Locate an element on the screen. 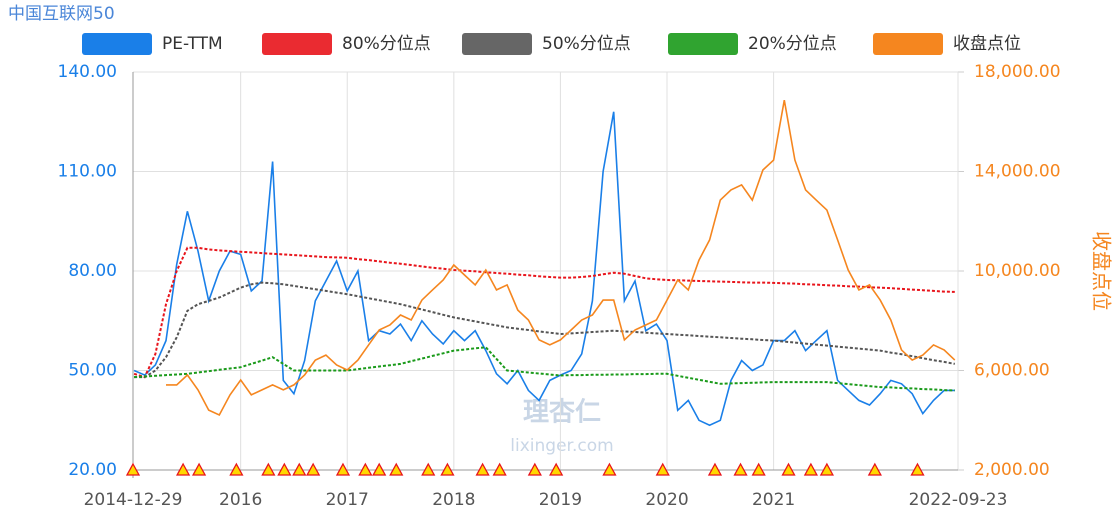 This screenshot has width=1120, height=525. y-tick-label: 50.00 is located at coordinates (92, 371).